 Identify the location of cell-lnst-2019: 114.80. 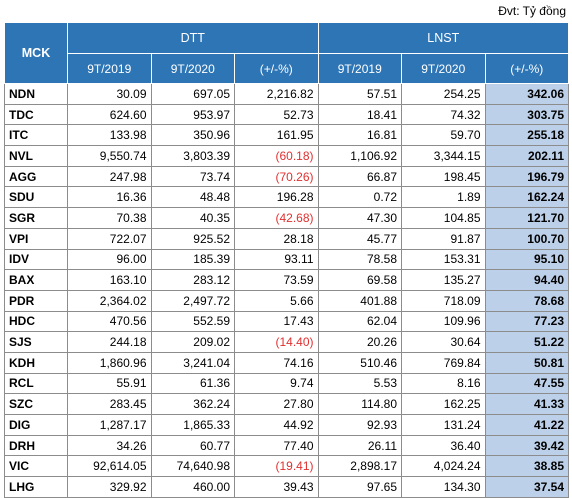
(359, 404).